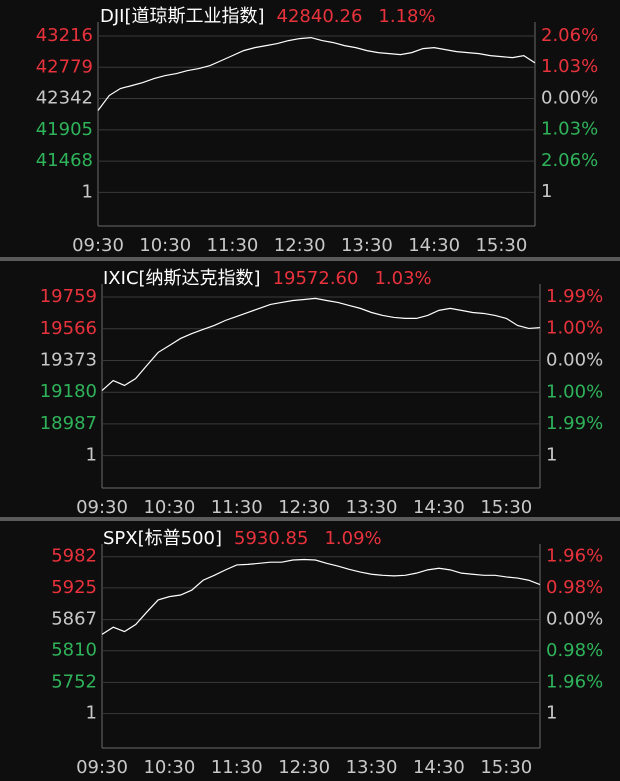 The image size is (620, 781). Describe the element at coordinates (268, 16) in the screenshot. I see `chart-title: DJI[道琼斯工业指数] 42840.26 1.18%` at that location.